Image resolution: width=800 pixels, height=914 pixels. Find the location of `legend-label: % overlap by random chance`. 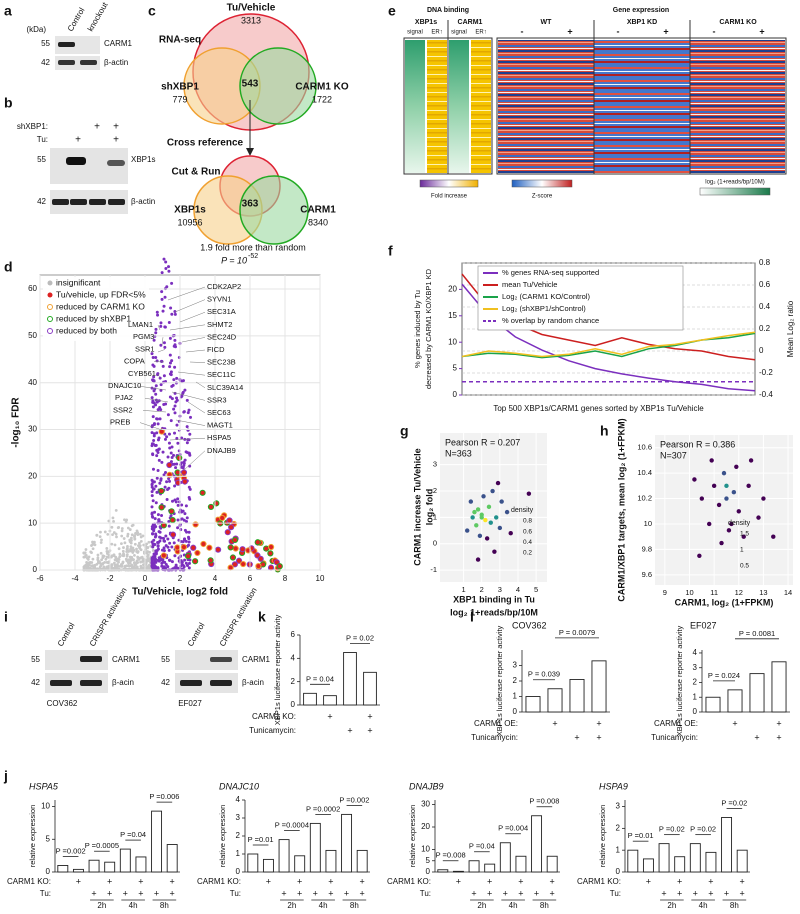

legend-label: % overlap by random chance is located at coordinates (550, 320).